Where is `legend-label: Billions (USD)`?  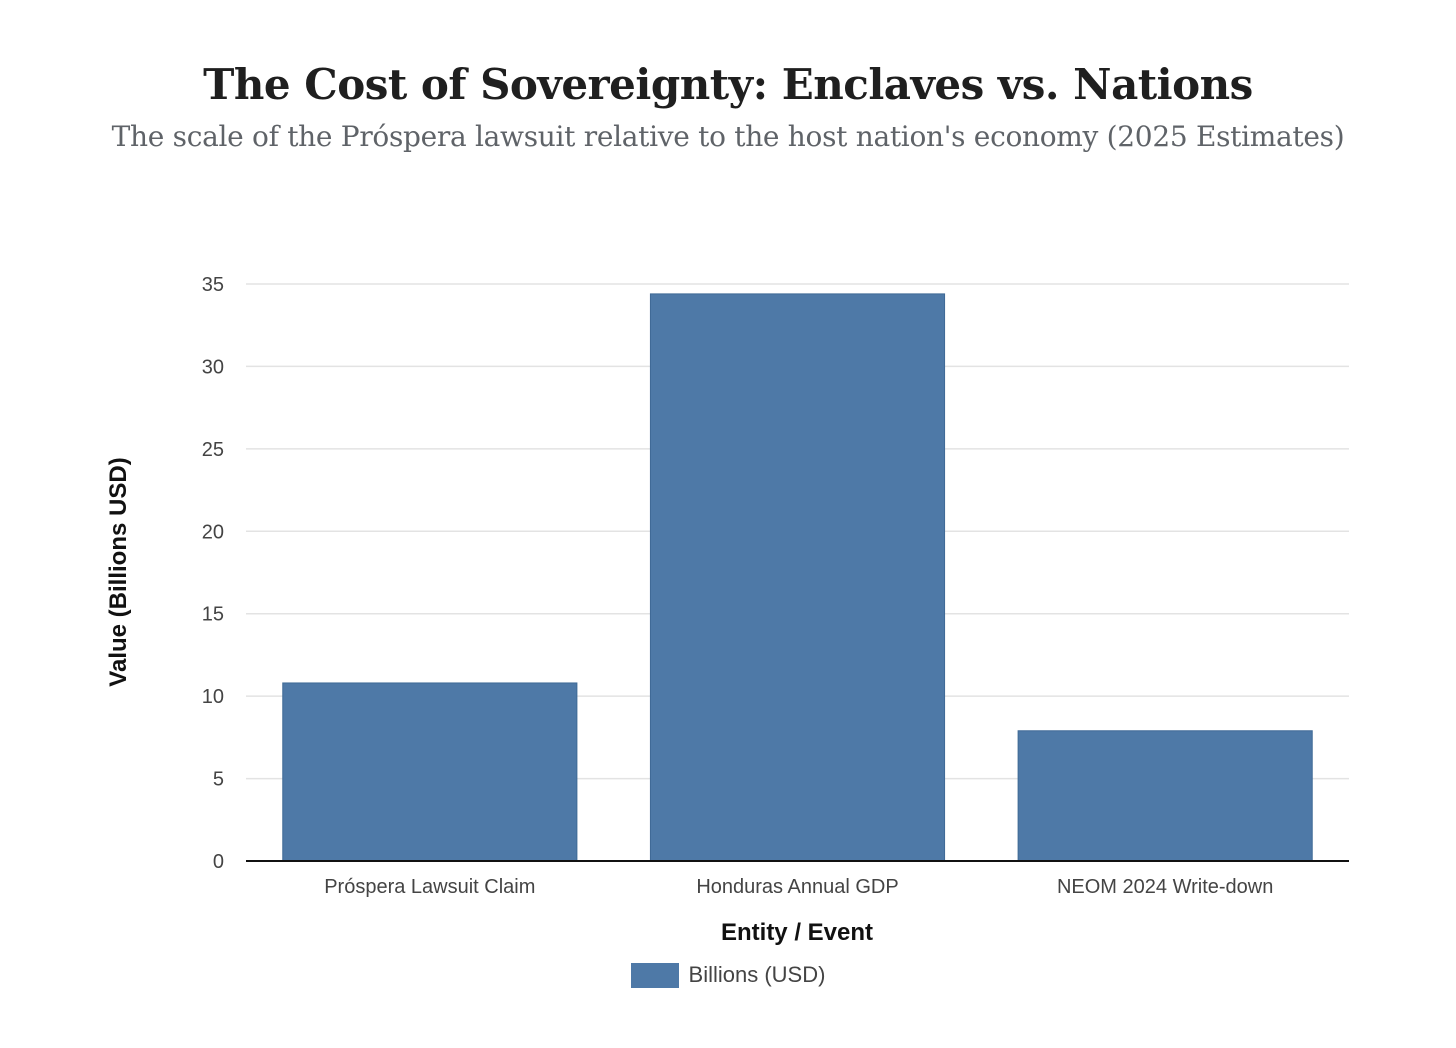
legend-label: Billions (USD) is located at coordinates (757, 974).